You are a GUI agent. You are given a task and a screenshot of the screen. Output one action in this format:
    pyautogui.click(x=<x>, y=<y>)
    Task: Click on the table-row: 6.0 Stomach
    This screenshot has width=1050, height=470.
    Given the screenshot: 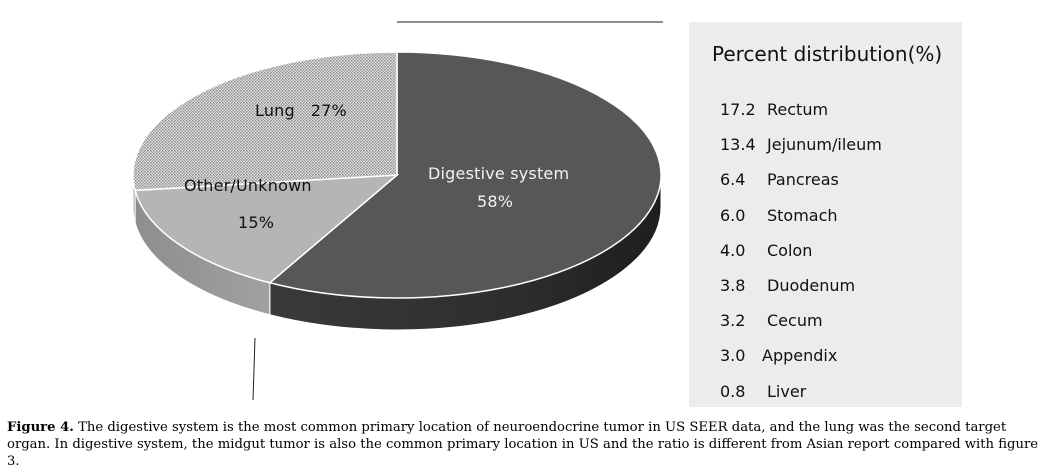 What is the action you would take?
    pyautogui.click(x=779, y=215)
    